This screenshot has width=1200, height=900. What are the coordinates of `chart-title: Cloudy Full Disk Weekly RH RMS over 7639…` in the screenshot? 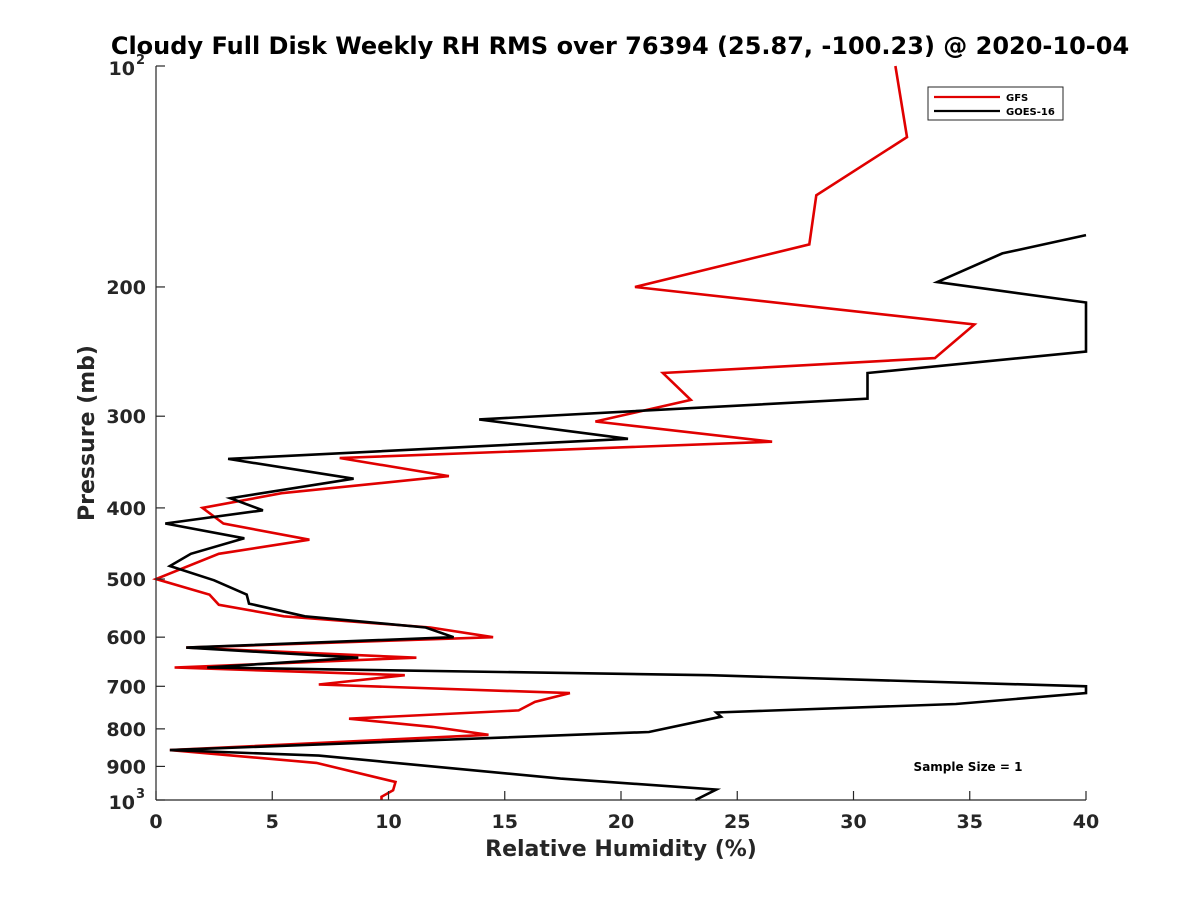 It's located at (620, 46).